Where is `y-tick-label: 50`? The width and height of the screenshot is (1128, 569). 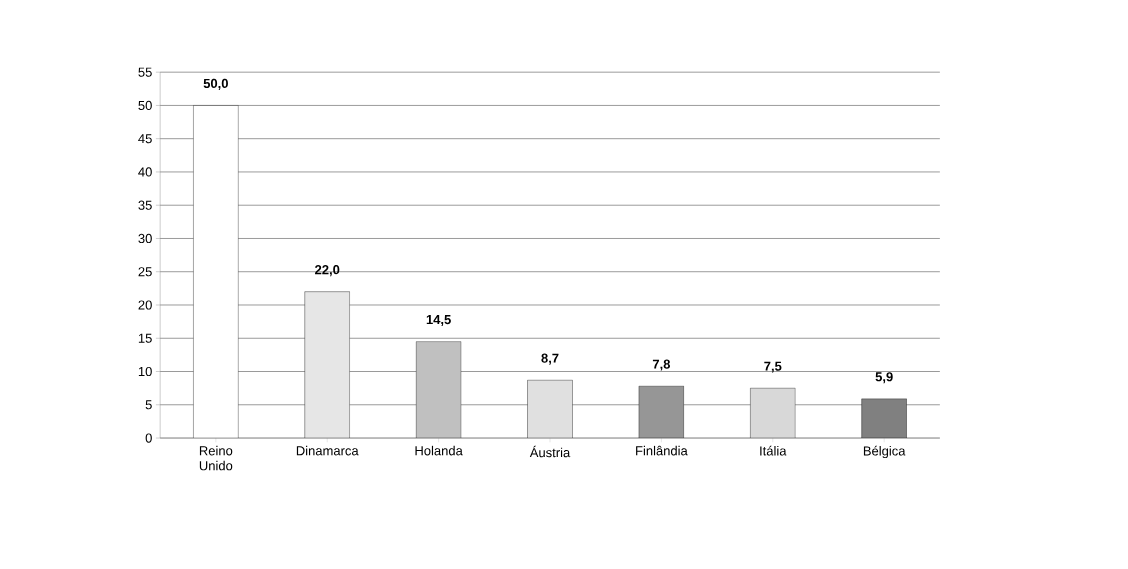
y-tick-label: 50 is located at coordinates (145, 105).